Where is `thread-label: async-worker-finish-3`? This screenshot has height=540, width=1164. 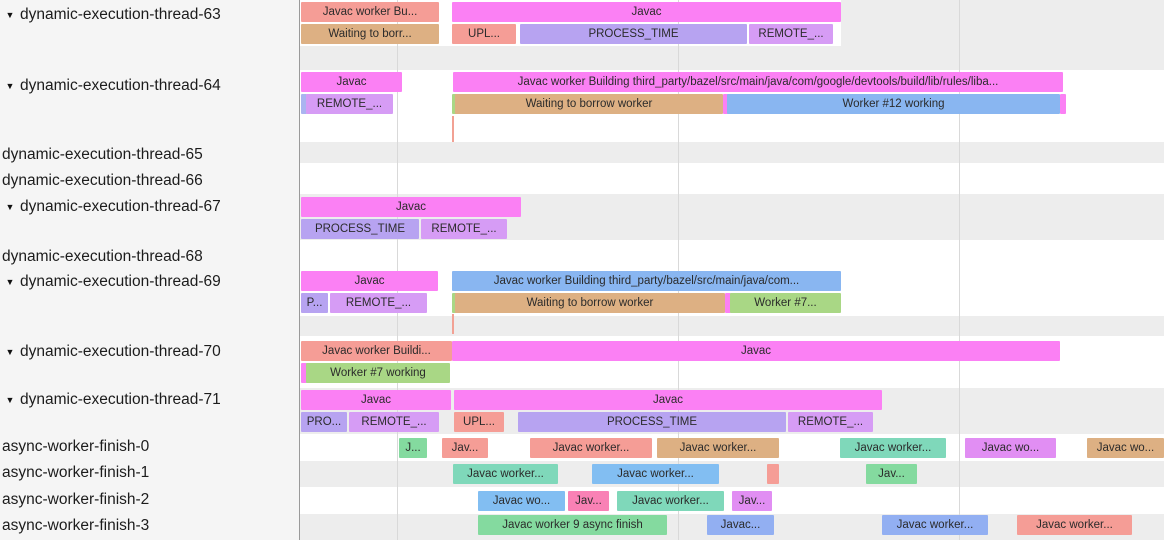 thread-label: async-worker-finish-3 is located at coordinates (76, 525).